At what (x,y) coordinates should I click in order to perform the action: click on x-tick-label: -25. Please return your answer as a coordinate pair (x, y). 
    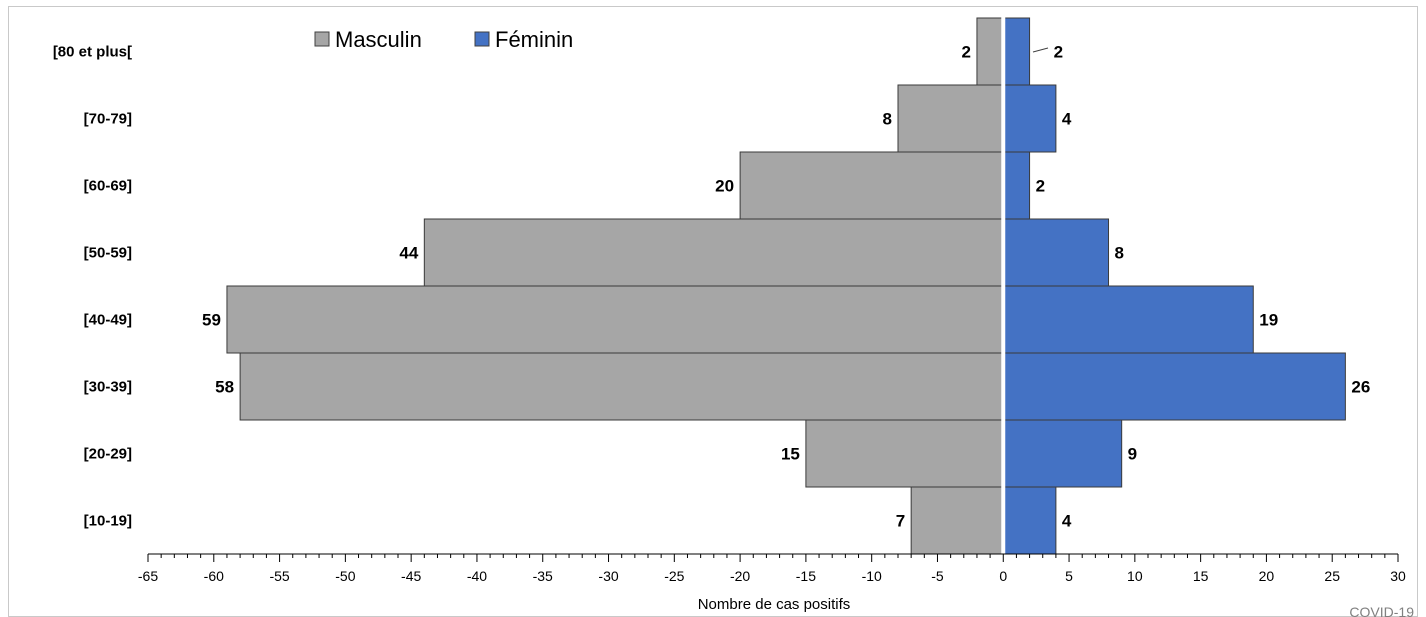
    Looking at the image, I should click on (674, 576).